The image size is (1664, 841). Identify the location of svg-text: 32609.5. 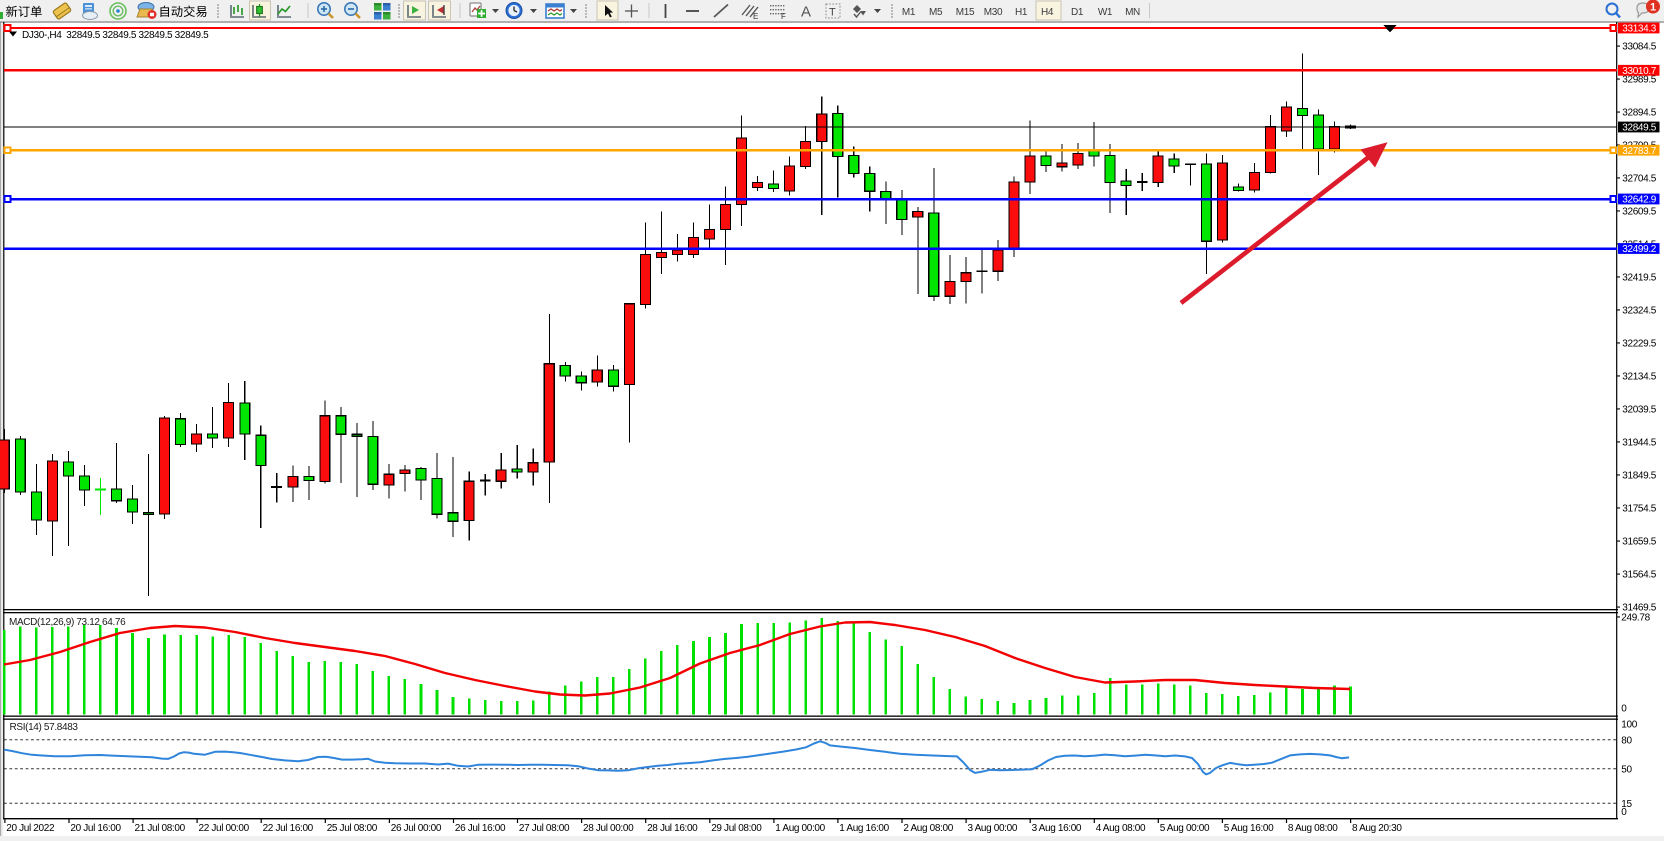
(1639, 212).